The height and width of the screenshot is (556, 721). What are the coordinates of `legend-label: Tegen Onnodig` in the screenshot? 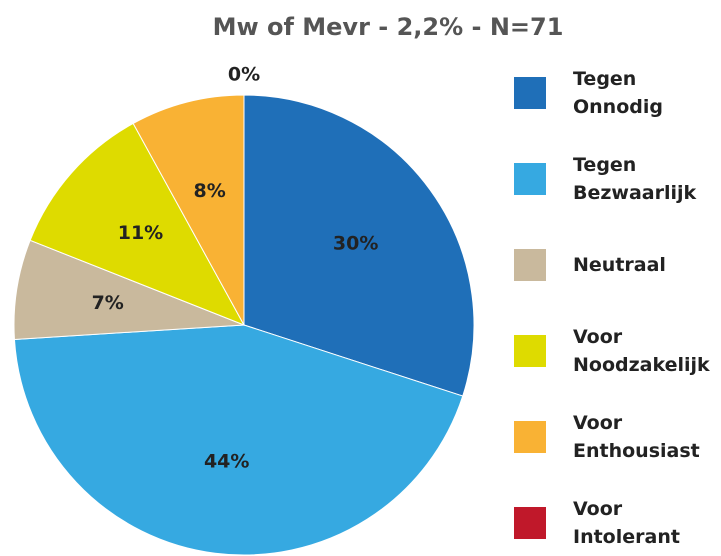 It's located at (618, 93).